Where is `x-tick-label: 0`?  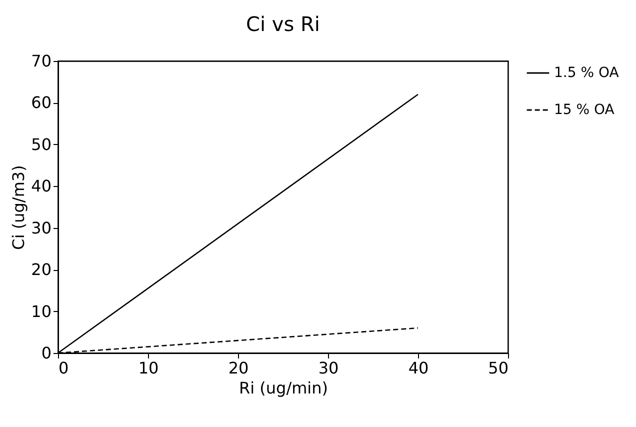 x-tick-label: 0 is located at coordinates (63, 368).